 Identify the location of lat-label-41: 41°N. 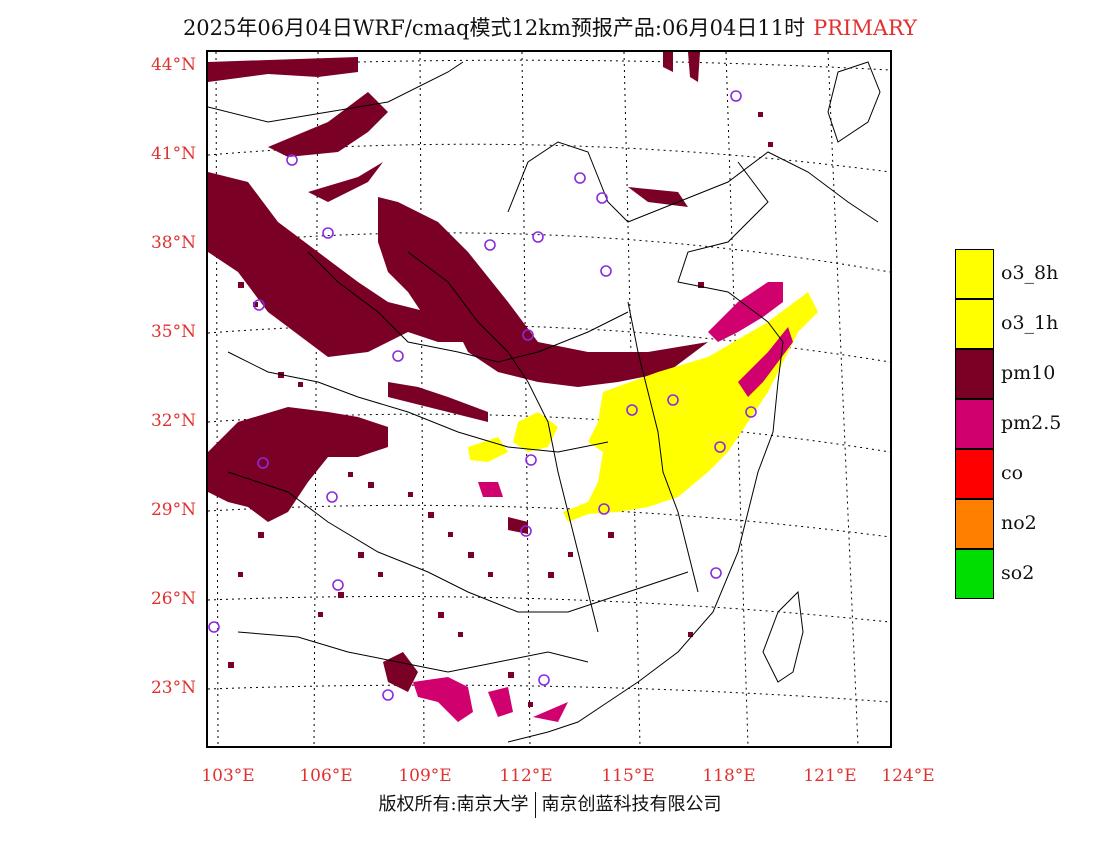
(173, 154).